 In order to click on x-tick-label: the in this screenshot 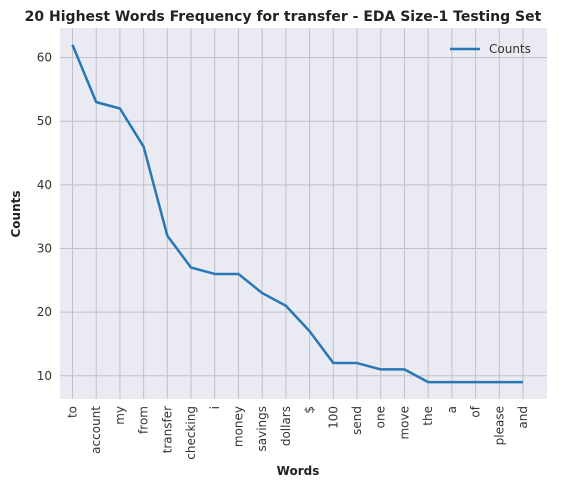, I will do `click(428, 416)`.